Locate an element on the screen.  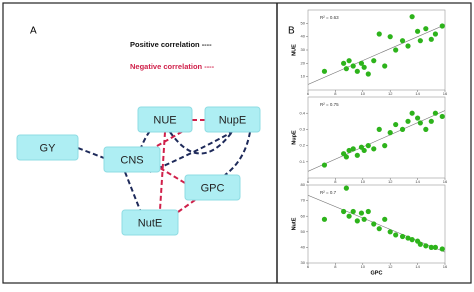
trend-line is located at coordinates (376, 54).